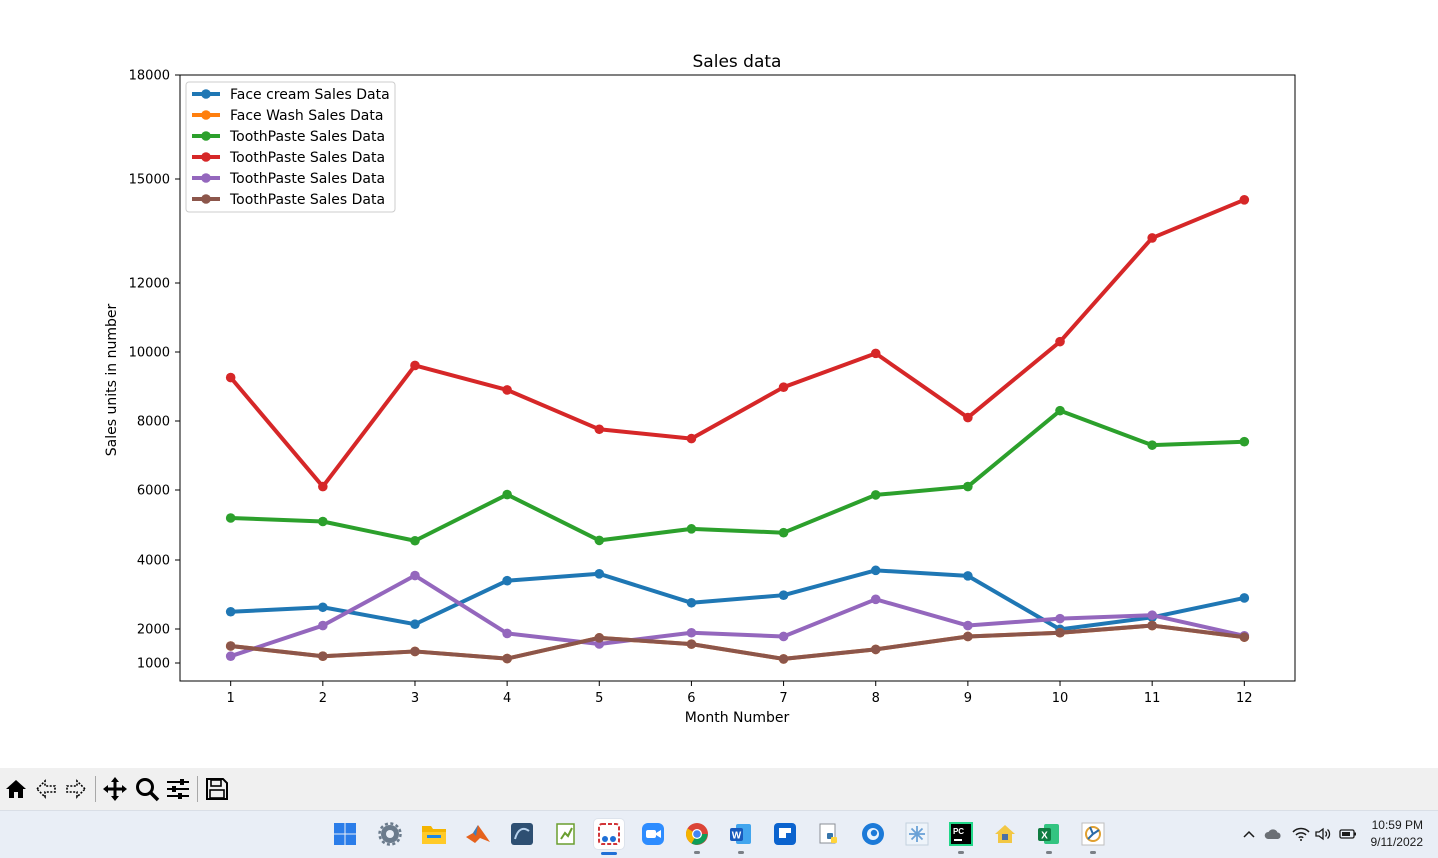 The height and width of the screenshot is (858, 1438). What do you see at coordinates (231, 698) in the screenshot?
I see `x-tick-label: 1` at bounding box center [231, 698].